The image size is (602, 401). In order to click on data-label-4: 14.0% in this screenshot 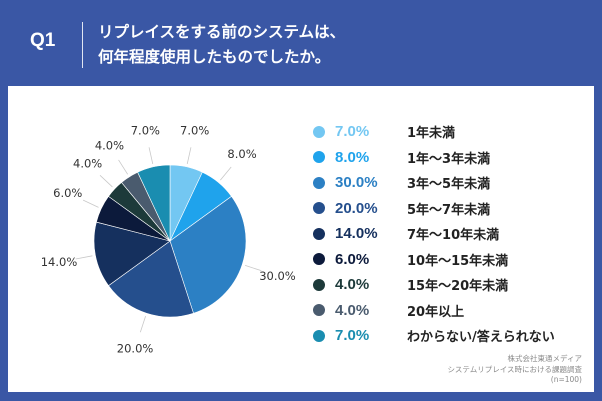, I will do `click(59, 262)`.